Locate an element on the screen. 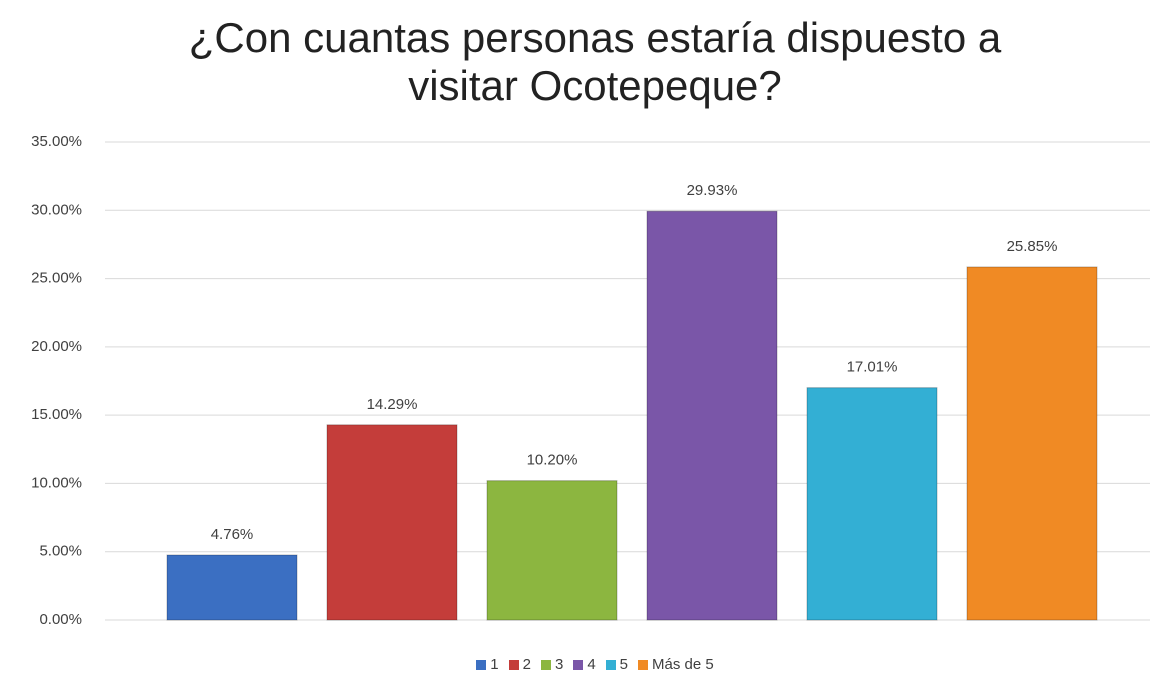 This screenshot has height=677, width=1150. data-label: 17.01% is located at coordinates (872, 367).